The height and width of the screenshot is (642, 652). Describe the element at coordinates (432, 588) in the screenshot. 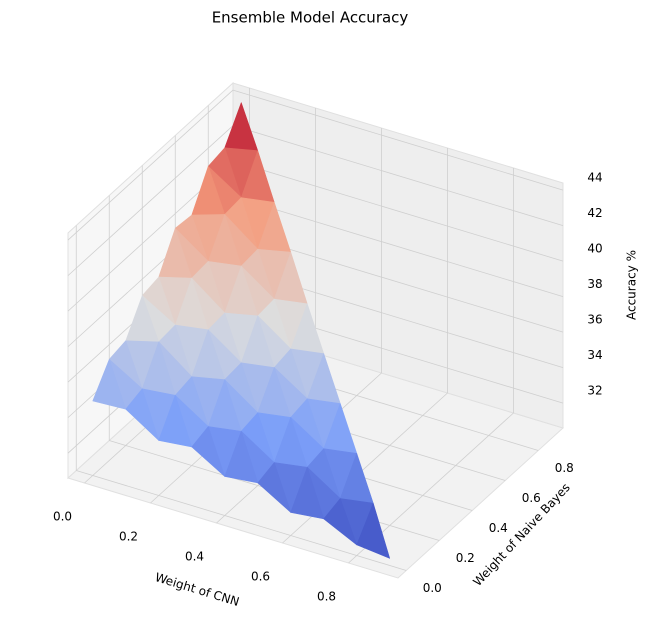

I see `y-tick-label: 0.0` at that location.